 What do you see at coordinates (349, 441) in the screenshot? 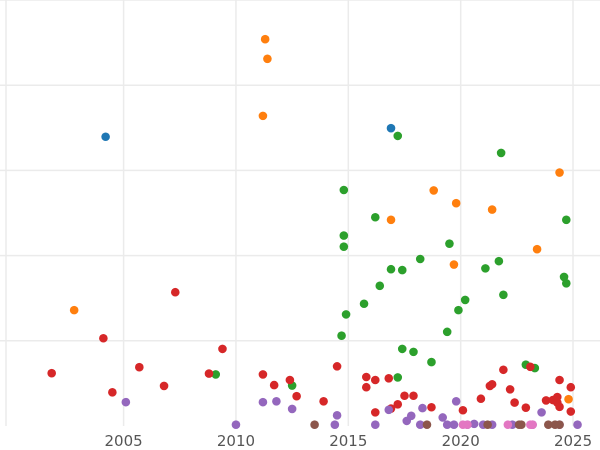
I see `x-tick-labels: 2005 2010 2015 2020 2025` at bounding box center [349, 441].